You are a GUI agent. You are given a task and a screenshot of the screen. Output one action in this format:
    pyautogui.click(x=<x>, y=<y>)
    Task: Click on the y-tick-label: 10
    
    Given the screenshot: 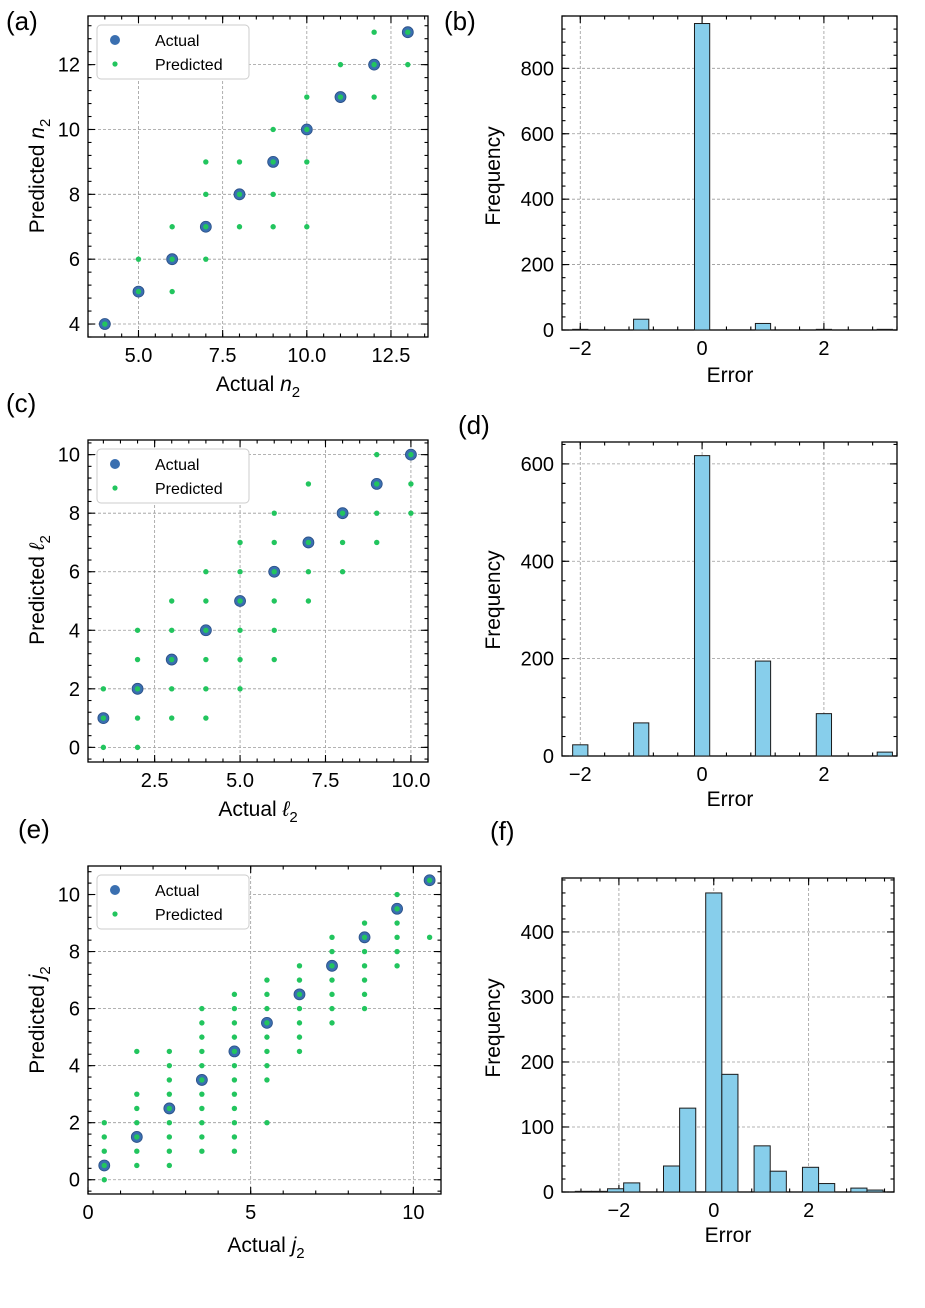 What is the action you would take?
    pyautogui.click(x=69, y=456)
    